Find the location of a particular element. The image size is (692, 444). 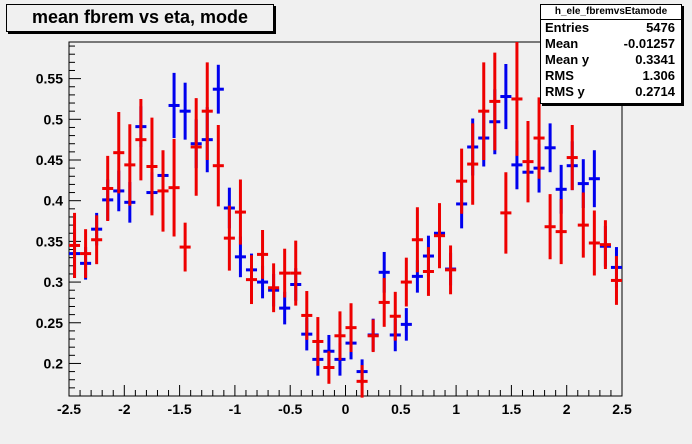

stats-row-mean: Mean -0.01257 is located at coordinates (611, 44).